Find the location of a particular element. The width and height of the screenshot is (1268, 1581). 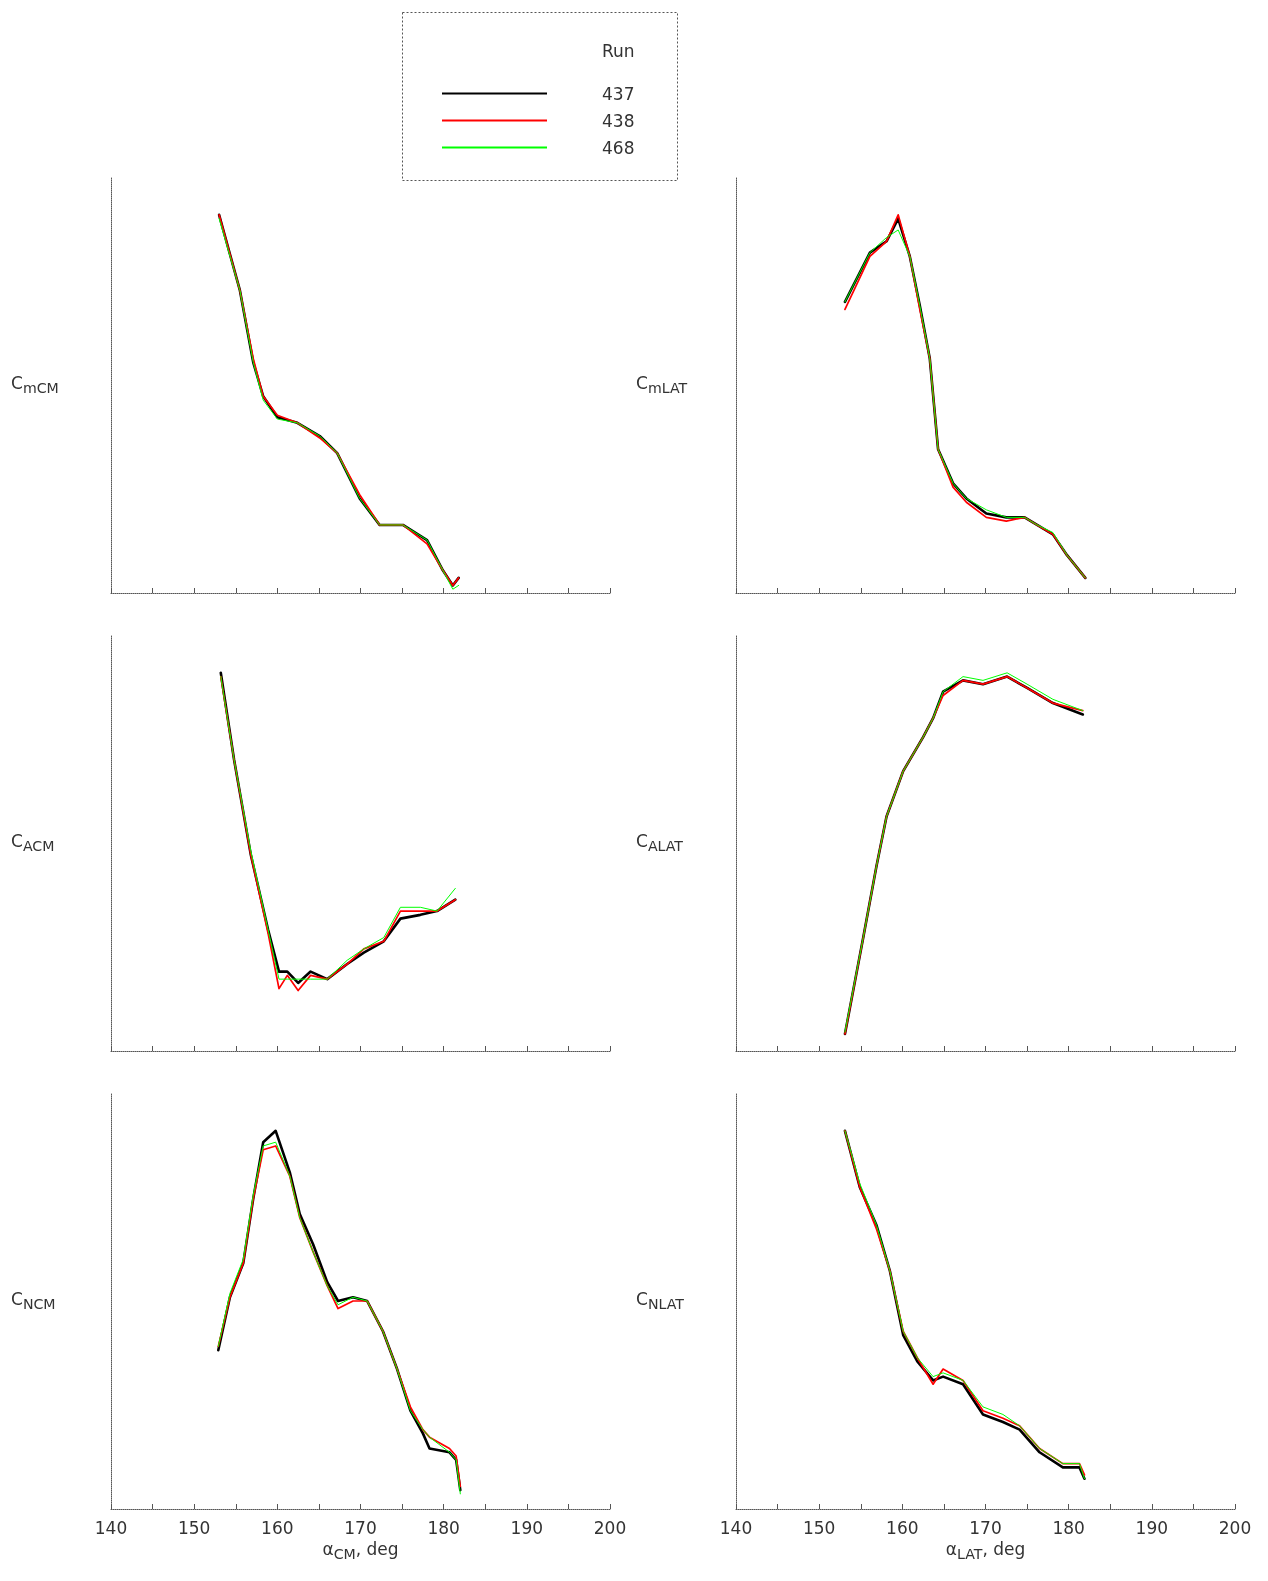

text: 437 is located at coordinates (618, 93).